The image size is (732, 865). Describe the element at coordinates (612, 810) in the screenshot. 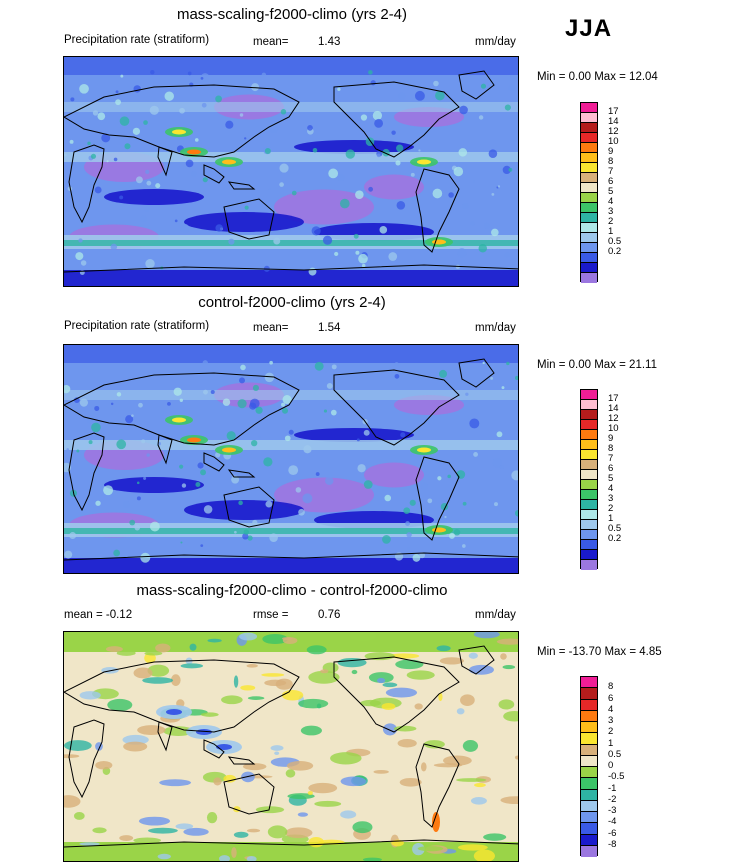

I see `colorbar-level-label: -3` at that location.